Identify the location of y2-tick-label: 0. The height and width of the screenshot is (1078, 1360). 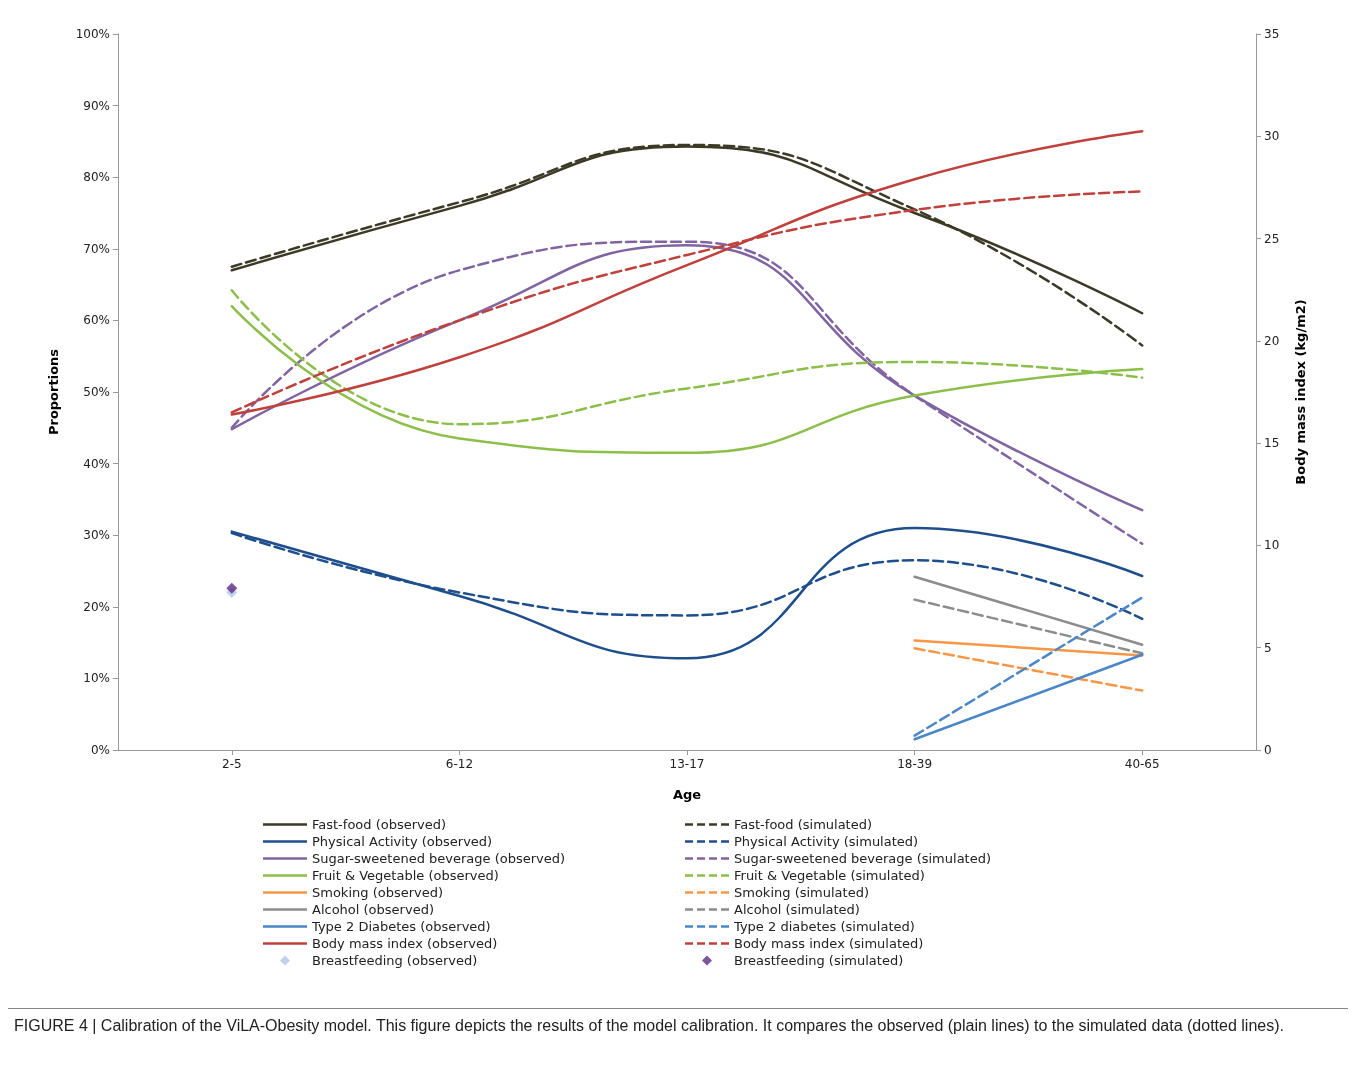
(1268, 750).